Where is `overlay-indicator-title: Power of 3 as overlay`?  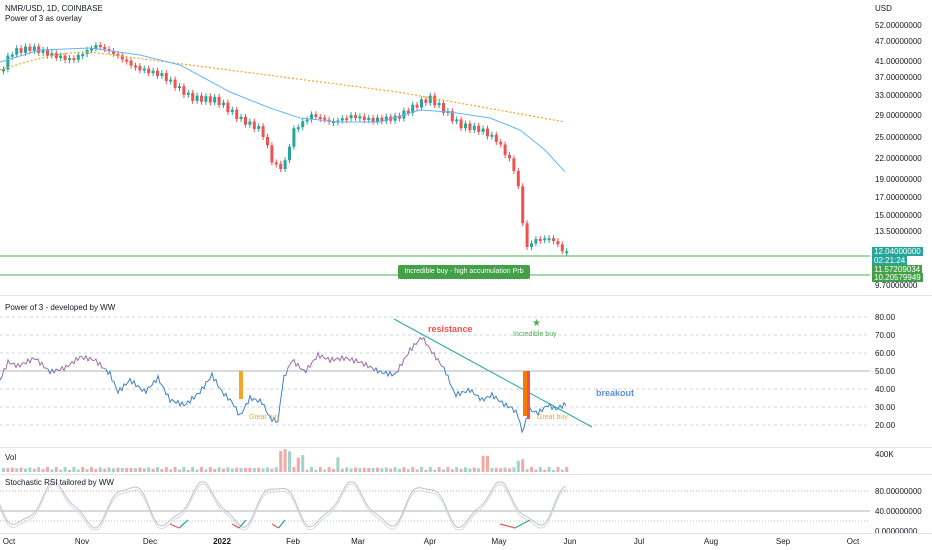 overlay-indicator-title: Power of 3 as overlay is located at coordinates (43, 18).